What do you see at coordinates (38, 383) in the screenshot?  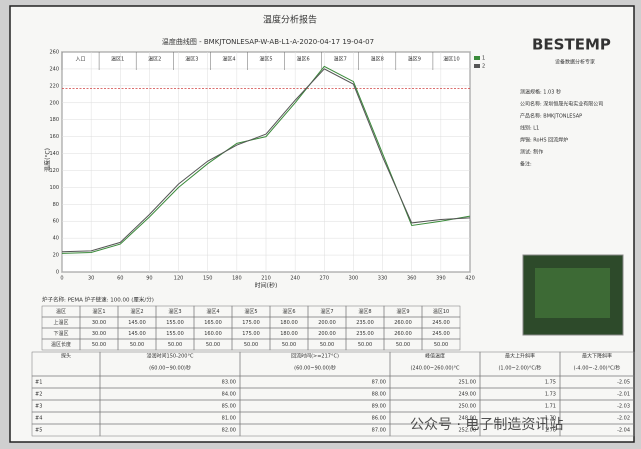 I see `table-cell-text: #1` at bounding box center [38, 383].